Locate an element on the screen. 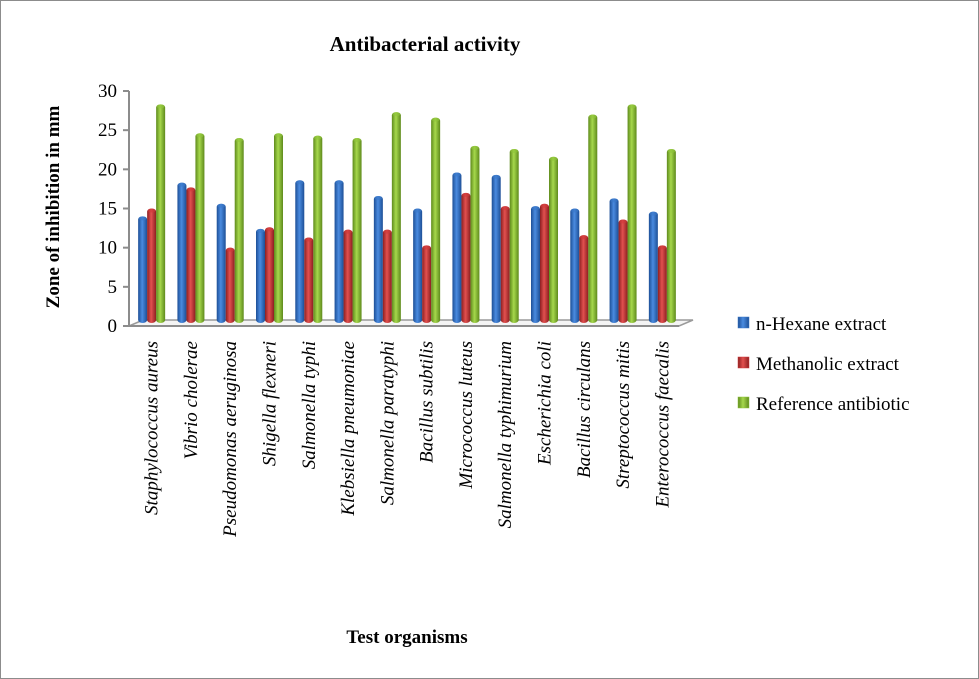  y-tick-label: 5 is located at coordinates (113, 287).